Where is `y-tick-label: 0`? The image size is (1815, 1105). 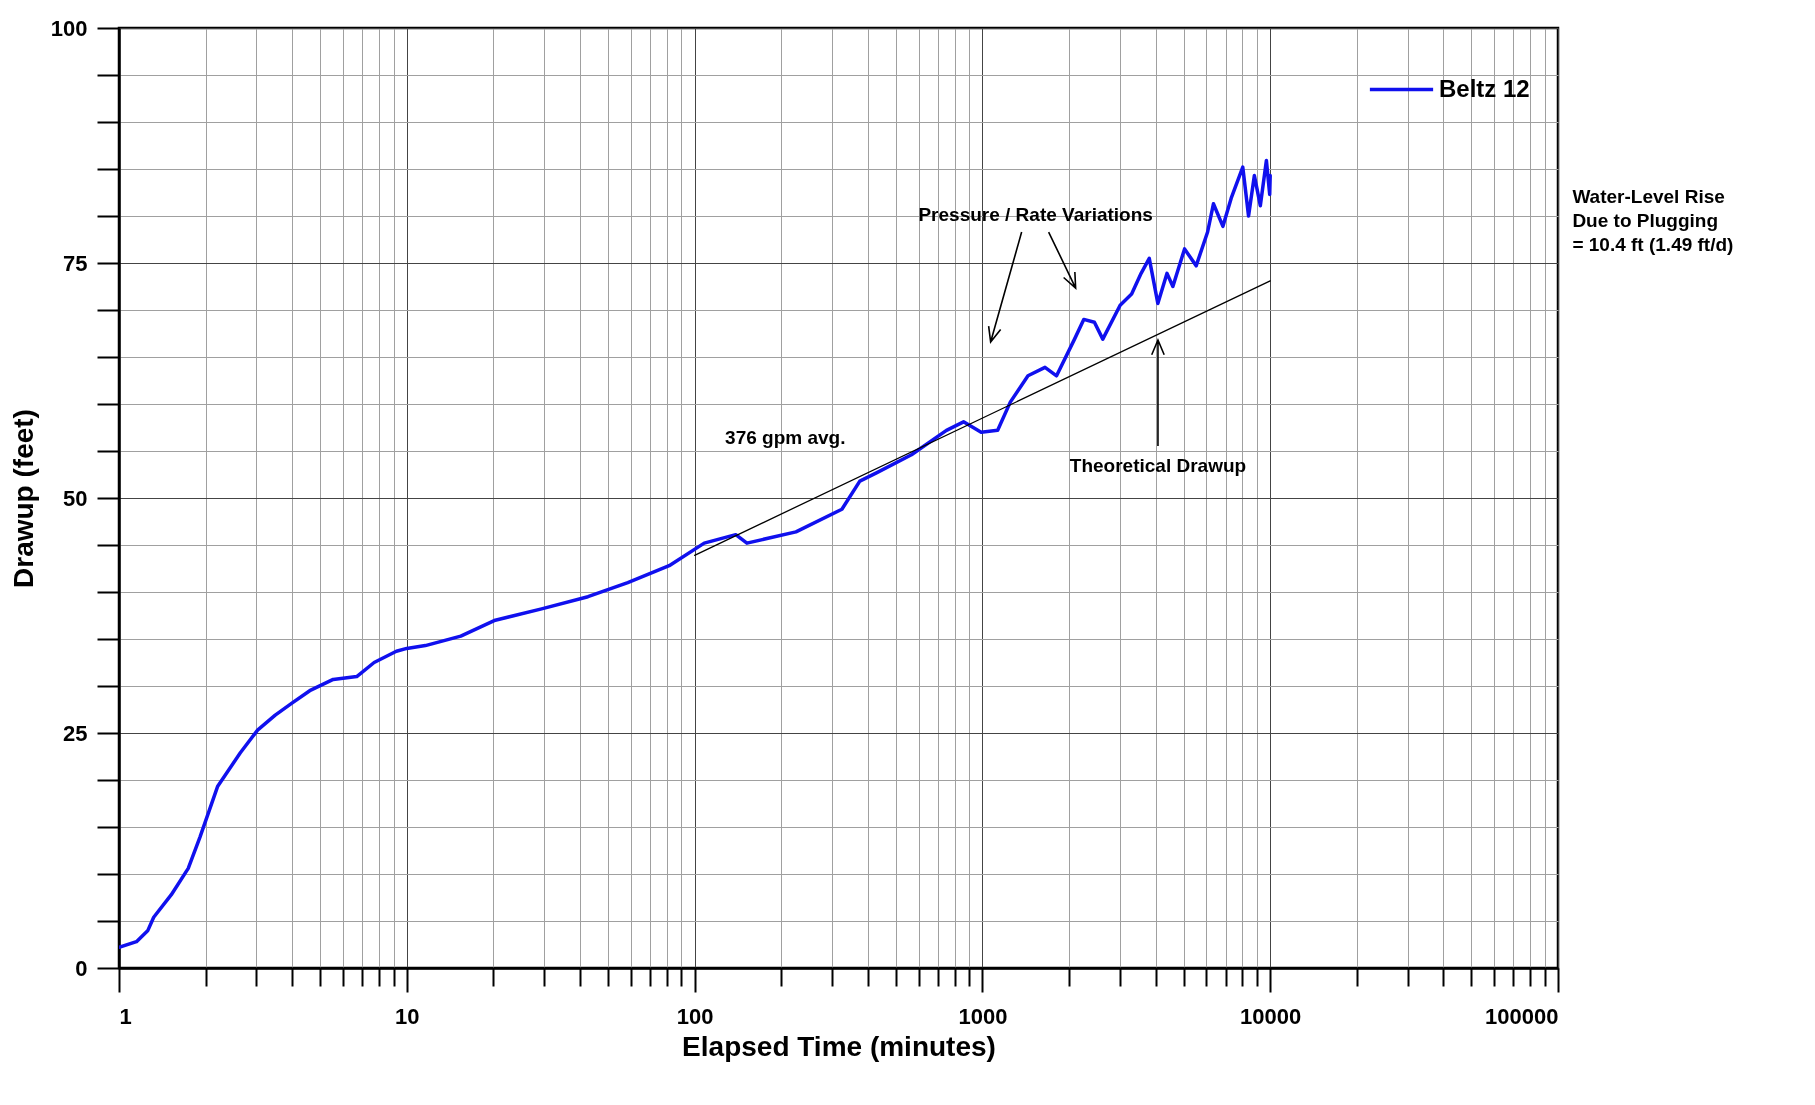
y-tick-label: 0 is located at coordinates (81, 968).